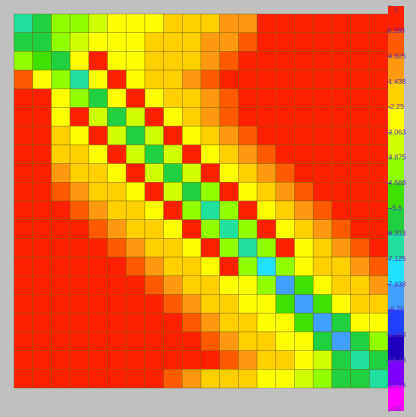  What do you see at coordinates (396, 132) in the screenshot?
I see `colorbar-tick-label: -3.063` at bounding box center [396, 132].